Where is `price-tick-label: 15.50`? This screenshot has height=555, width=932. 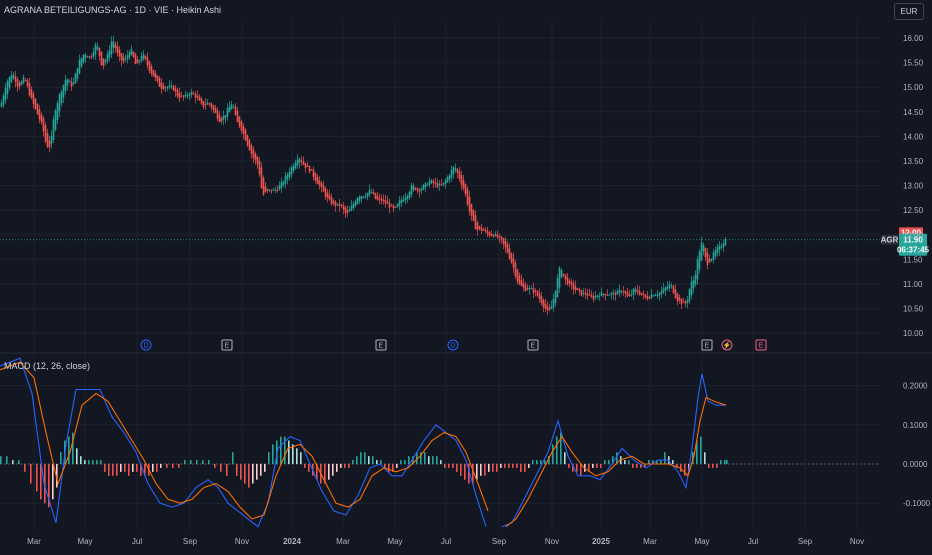 price-tick-label: 15.50 is located at coordinates (913, 63).